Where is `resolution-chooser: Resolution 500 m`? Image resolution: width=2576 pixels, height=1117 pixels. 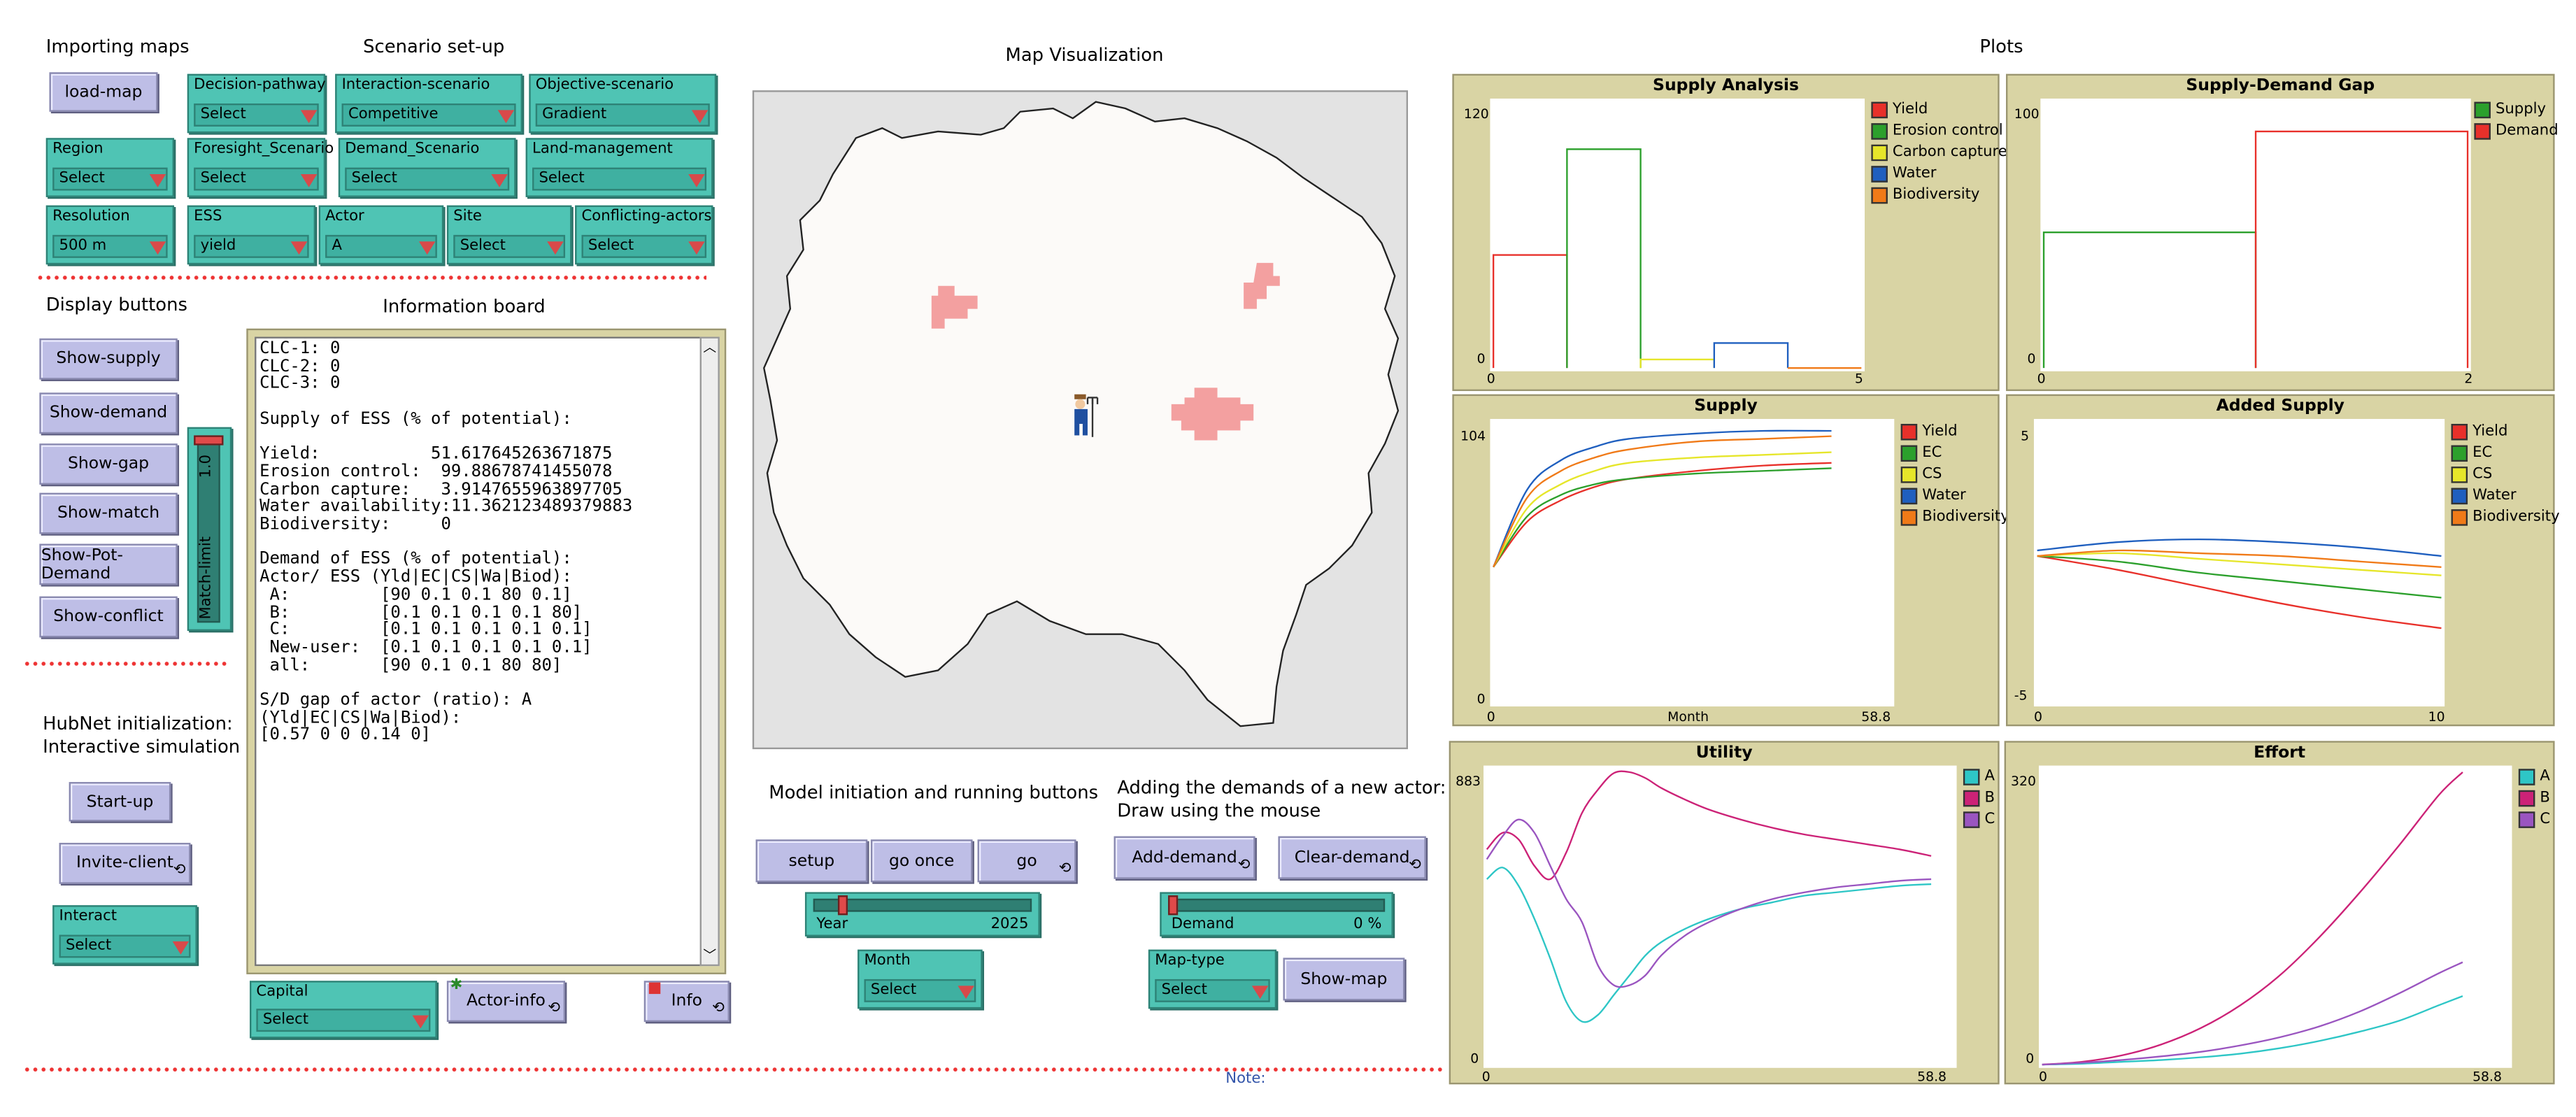 resolution-chooser: Resolution 500 m is located at coordinates (109, 235).